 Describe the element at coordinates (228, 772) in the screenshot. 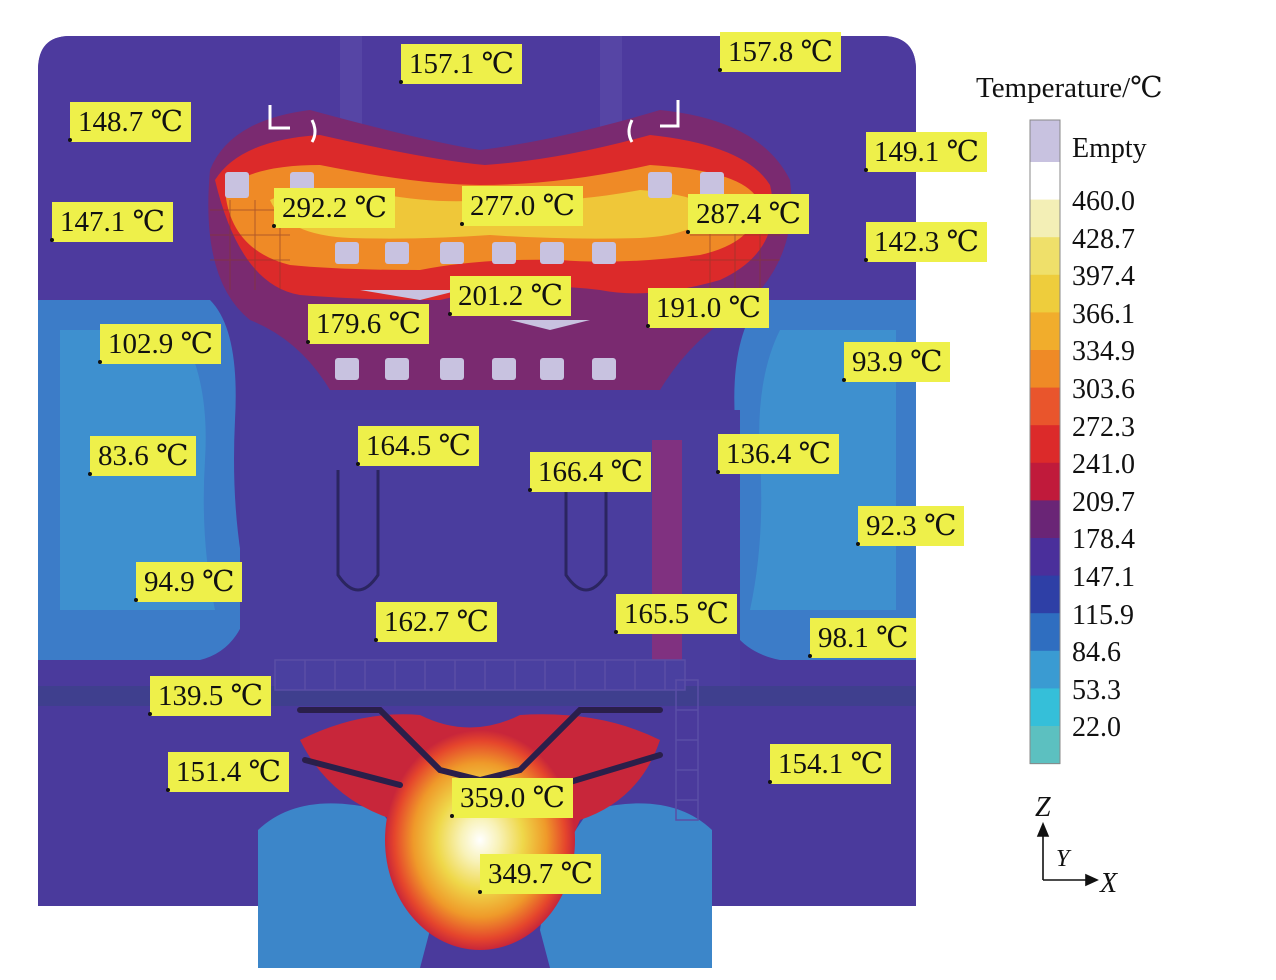

I see `temperature-label: 151.4 ℃` at that location.